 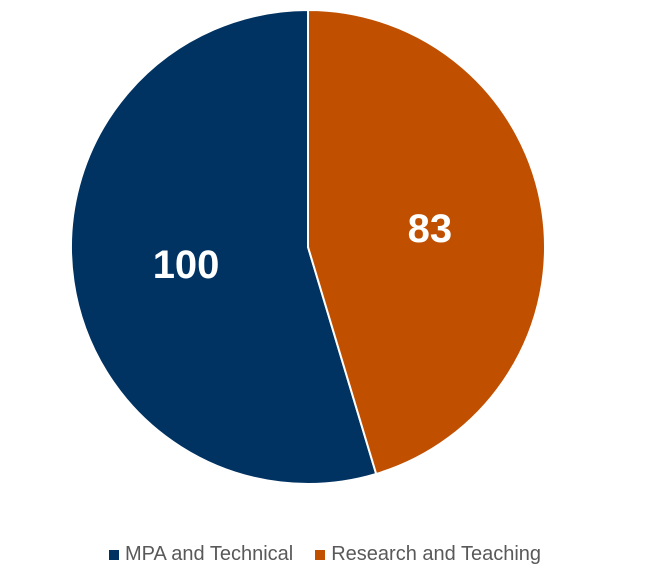 What do you see at coordinates (113, 554) in the screenshot?
I see `legend-swatch-mpa-and-technical` at bounding box center [113, 554].